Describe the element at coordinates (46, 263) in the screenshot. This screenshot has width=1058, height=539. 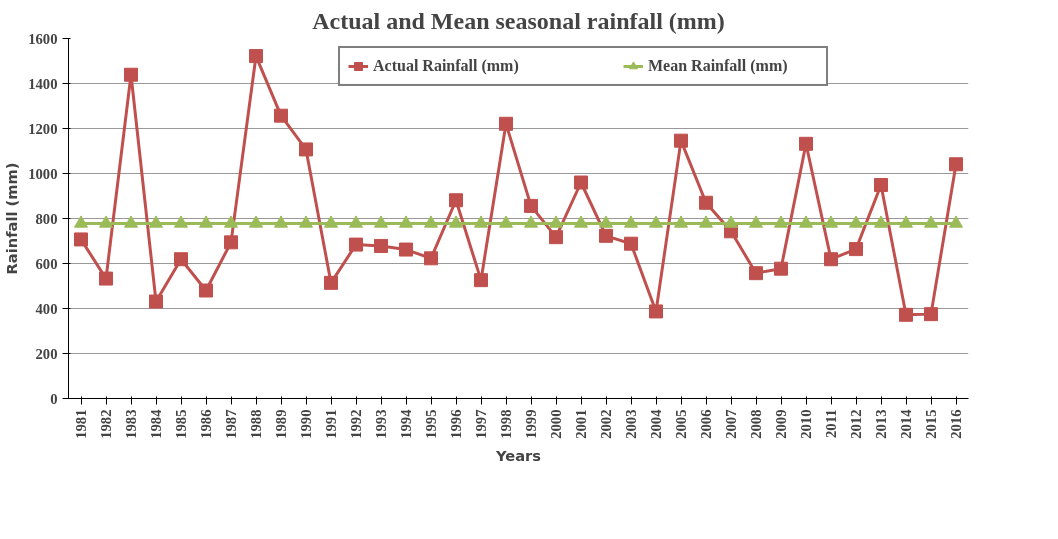
I see `y-tick-label: 600` at that location.